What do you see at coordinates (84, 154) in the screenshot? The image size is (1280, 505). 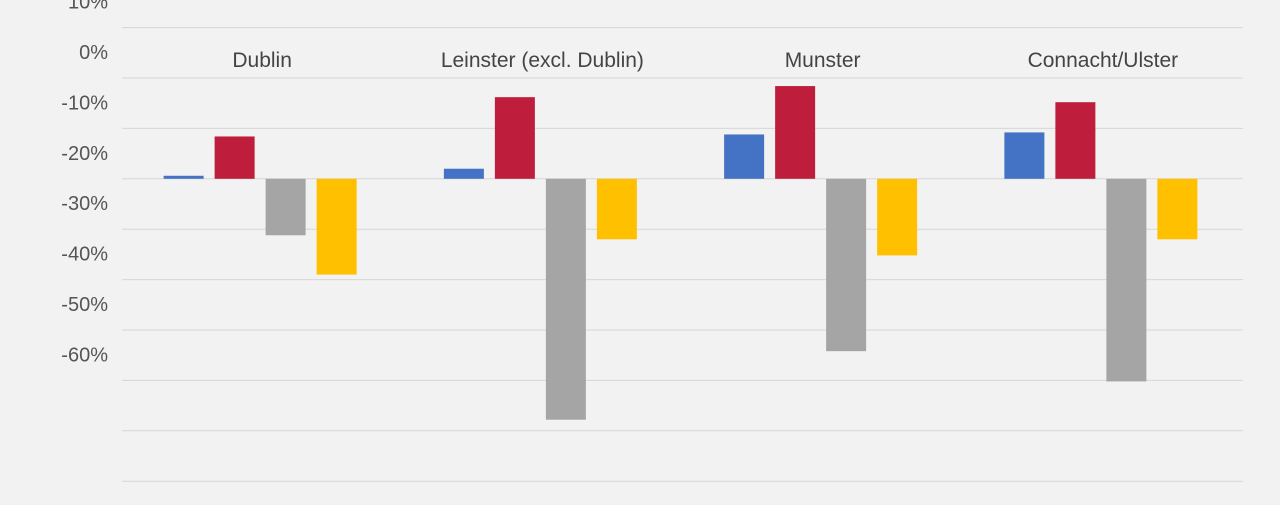 I see `y-tick-label: -20%` at bounding box center [84, 154].